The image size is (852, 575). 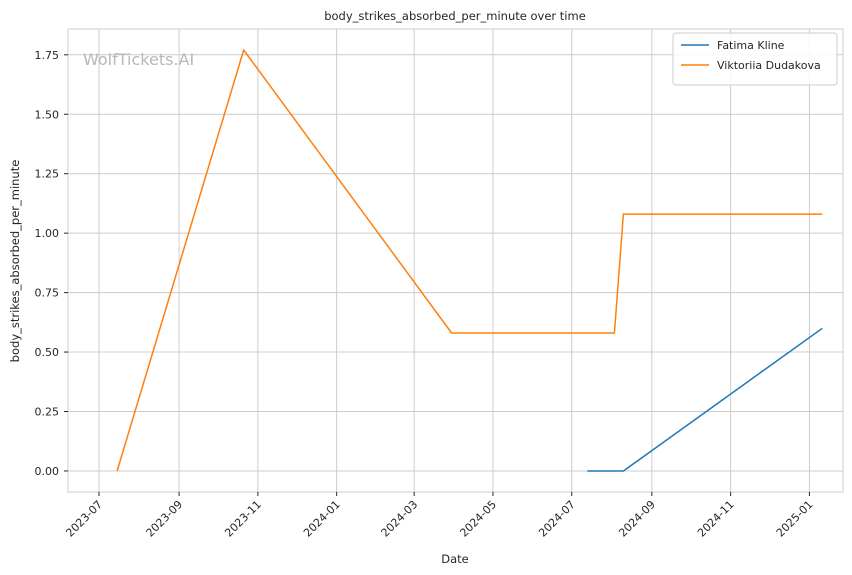 What do you see at coordinates (51, 263) in the screenshot?
I see `y-axis-ticks: 0.00 0.25 0.50 0.75 1.00 1.25 1.50 1.75` at bounding box center [51, 263].